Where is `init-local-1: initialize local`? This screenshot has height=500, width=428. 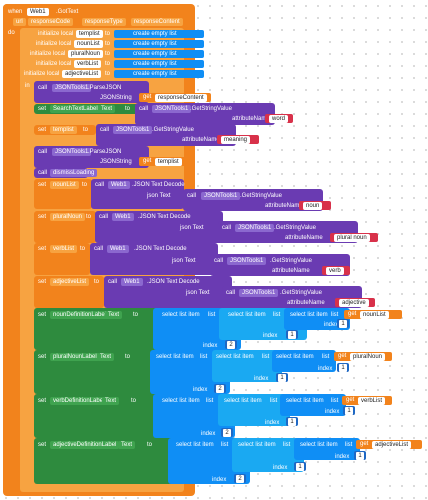 init-local-1: initialize local is located at coordinates (56, 34).